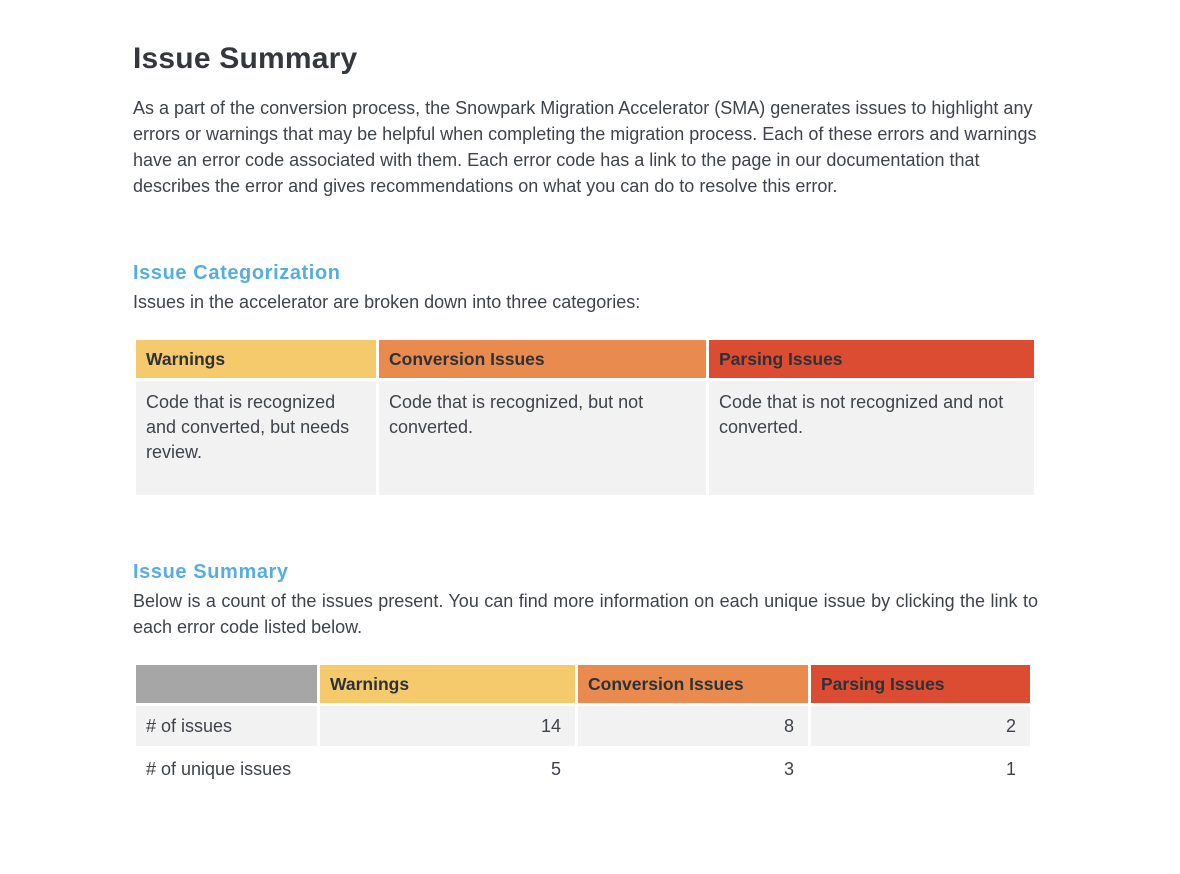 This screenshot has width=1180, height=874. Describe the element at coordinates (555, 769) in the screenshot. I see `warnings-unique-issue-count: 5` at that location.